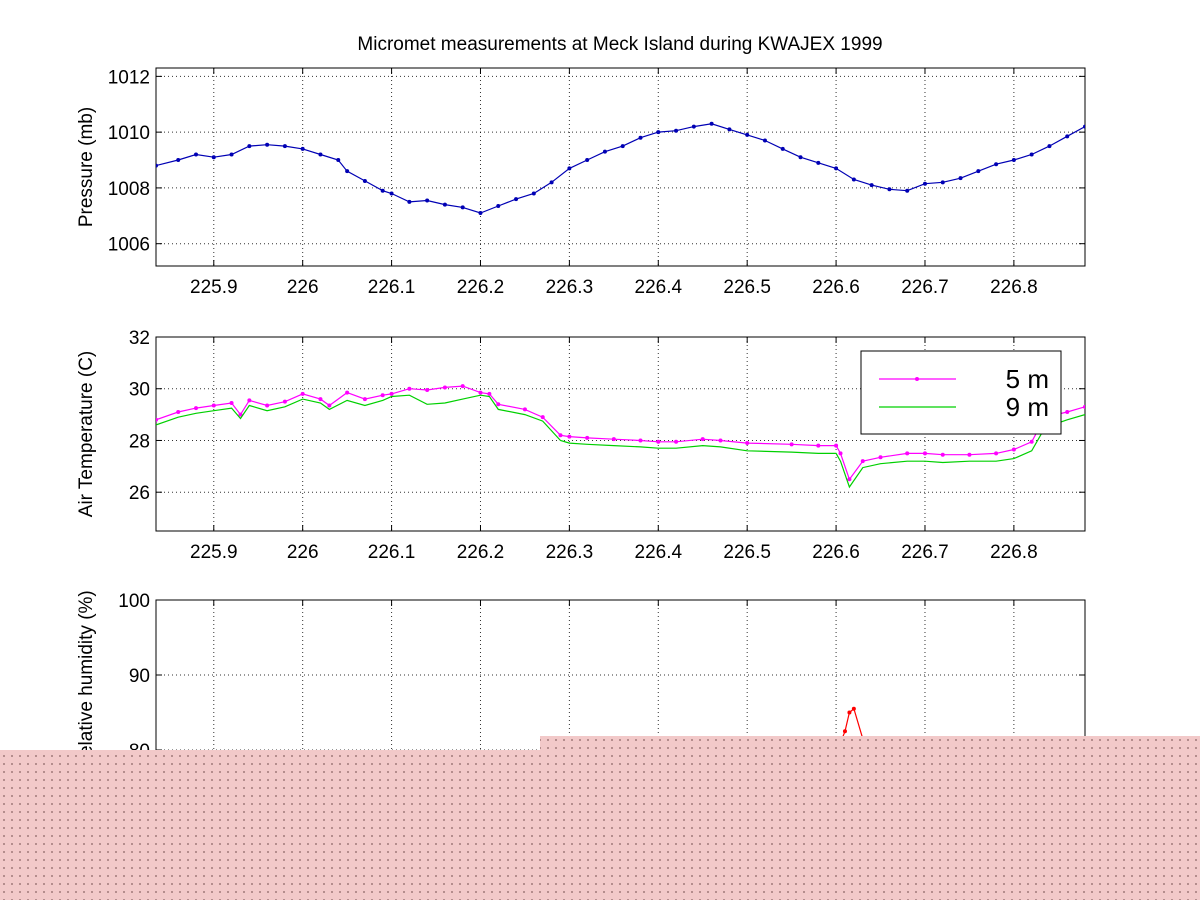 The image size is (1200, 900). Describe the element at coordinates (620, 441) in the screenshot. I see `series-line-9m` at that location.